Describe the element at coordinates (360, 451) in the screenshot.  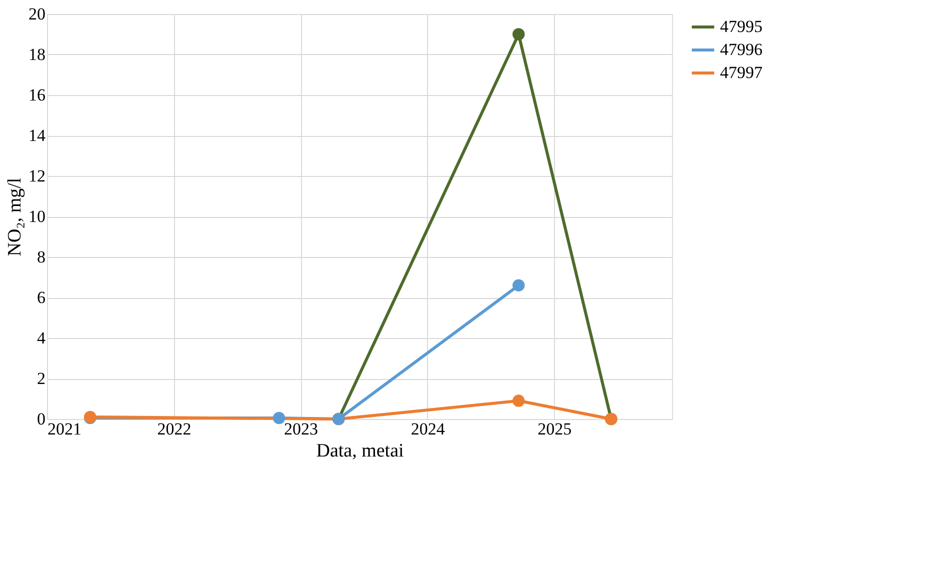
I see `x-axis-title: Data, metai` at that location.